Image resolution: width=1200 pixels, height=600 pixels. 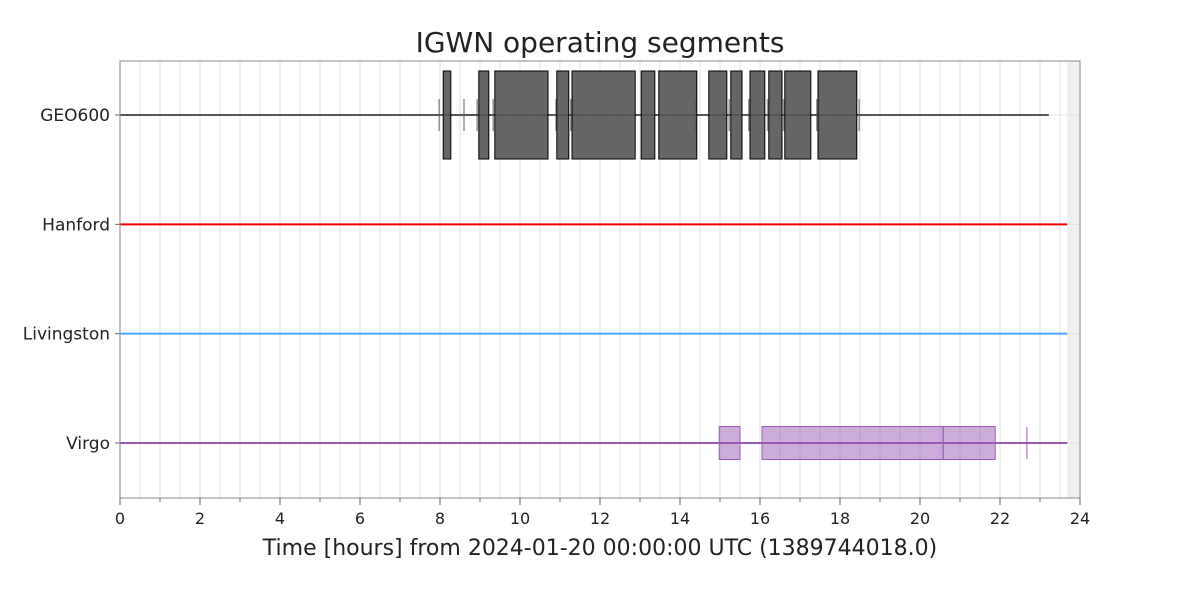 I want to click on no-data-shade, so click(x=1073, y=279).